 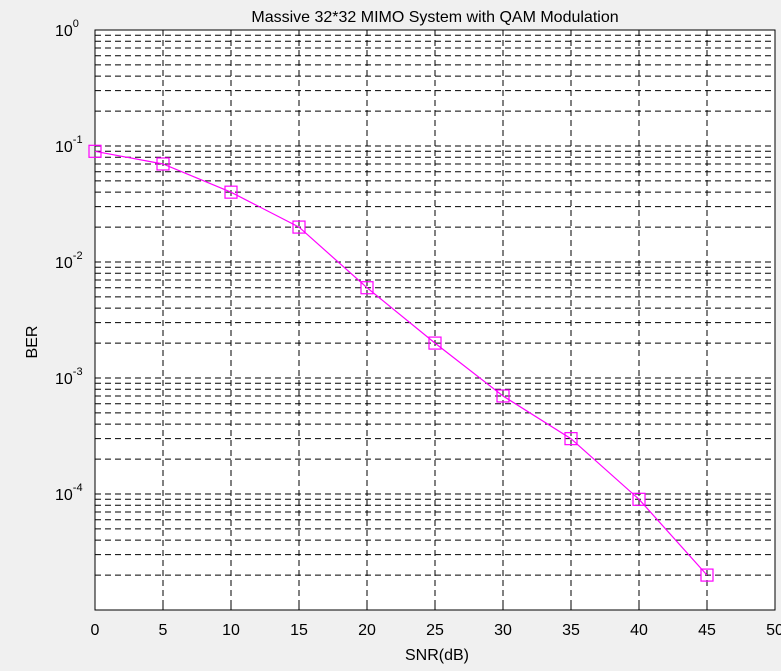 What do you see at coordinates (163, 630) in the screenshot?
I see `x-tick-label: 5` at bounding box center [163, 630].